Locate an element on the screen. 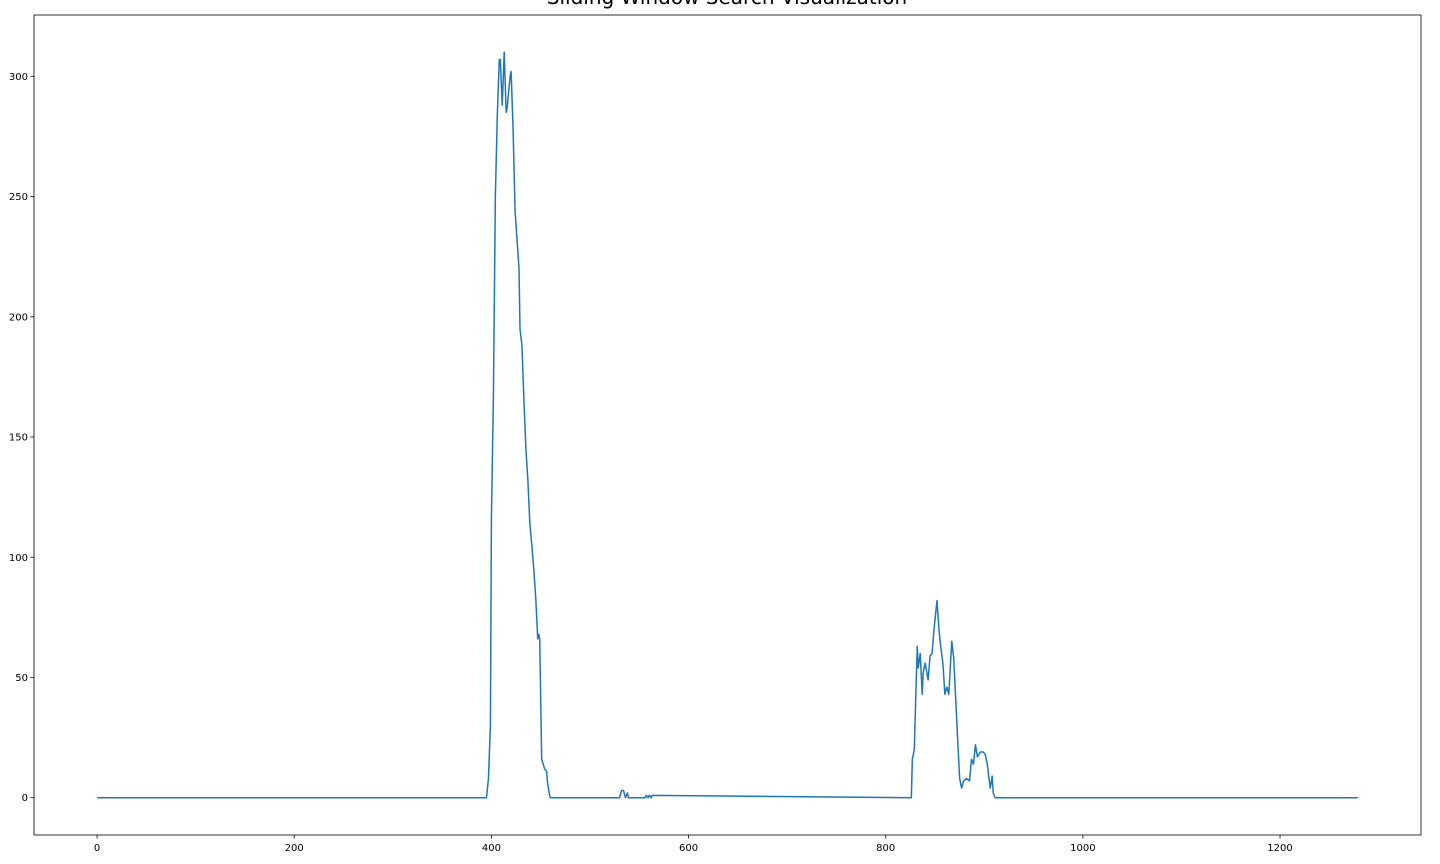  y-tick-label: 300 is located at coordinates (18, 77).